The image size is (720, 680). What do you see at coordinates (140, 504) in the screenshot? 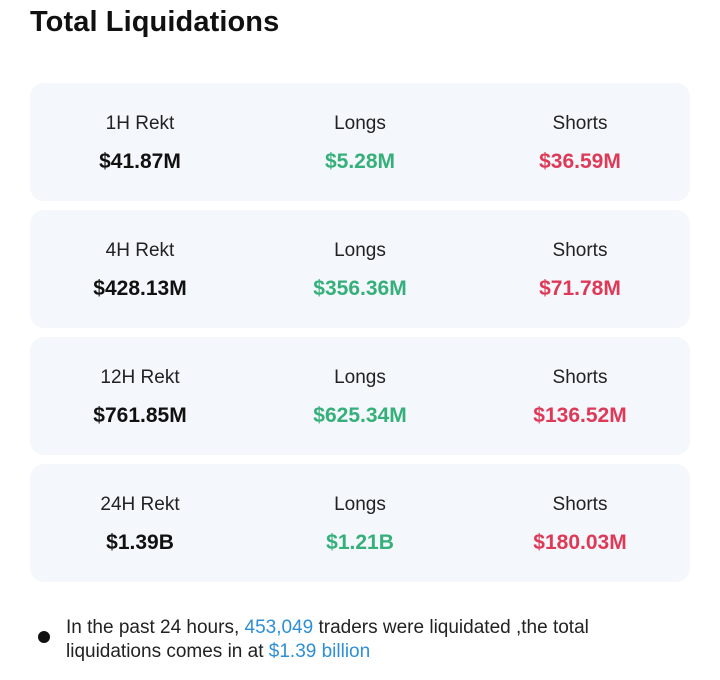
I see `rekt-period-label: 24H Rekt` at bounding box center [140, 504].